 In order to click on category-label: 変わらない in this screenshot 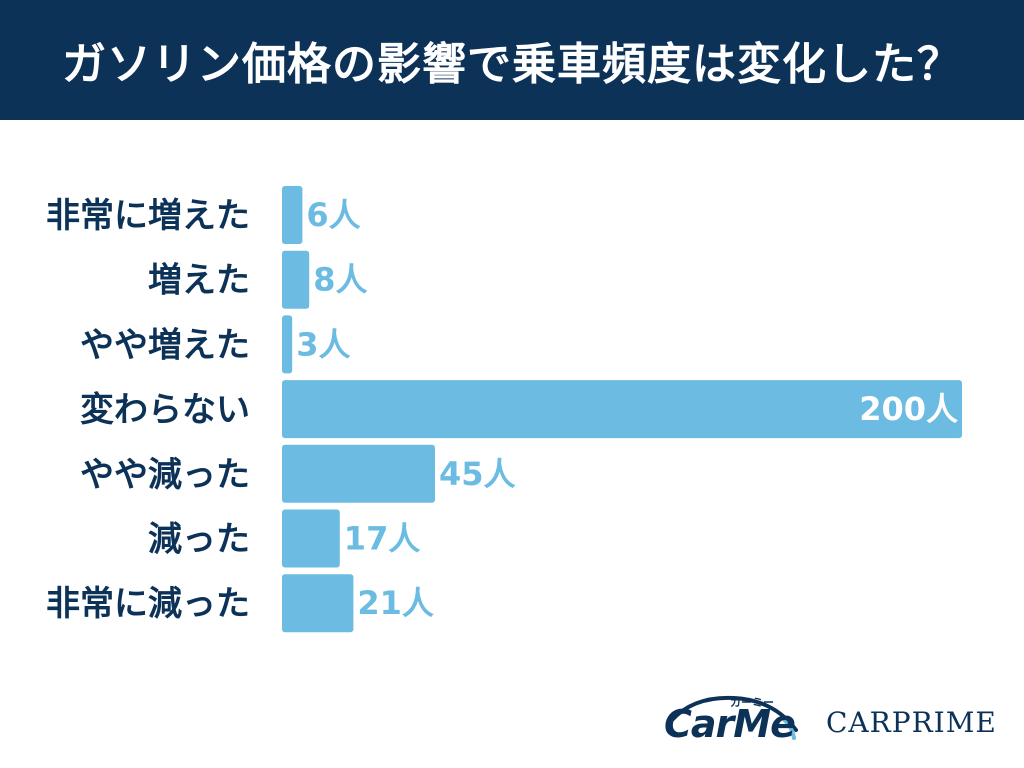, I will do `click(165, 410)`.